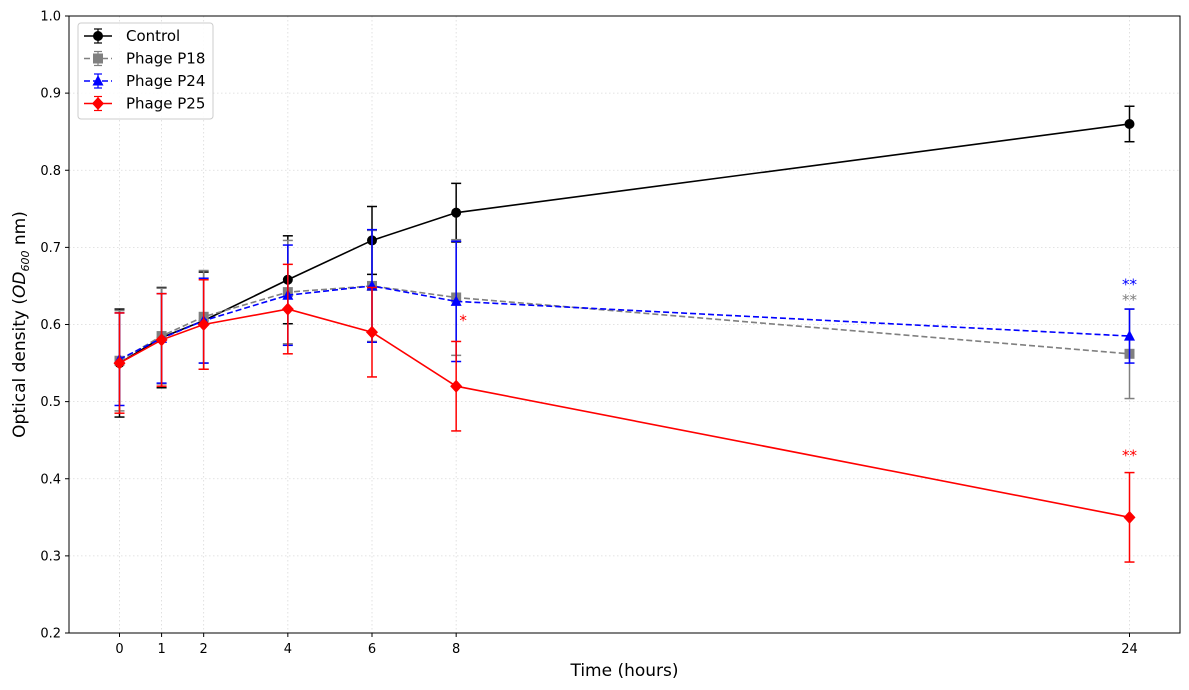  I want to click on y-axis-title-suffix: nm), so click(20, 230).